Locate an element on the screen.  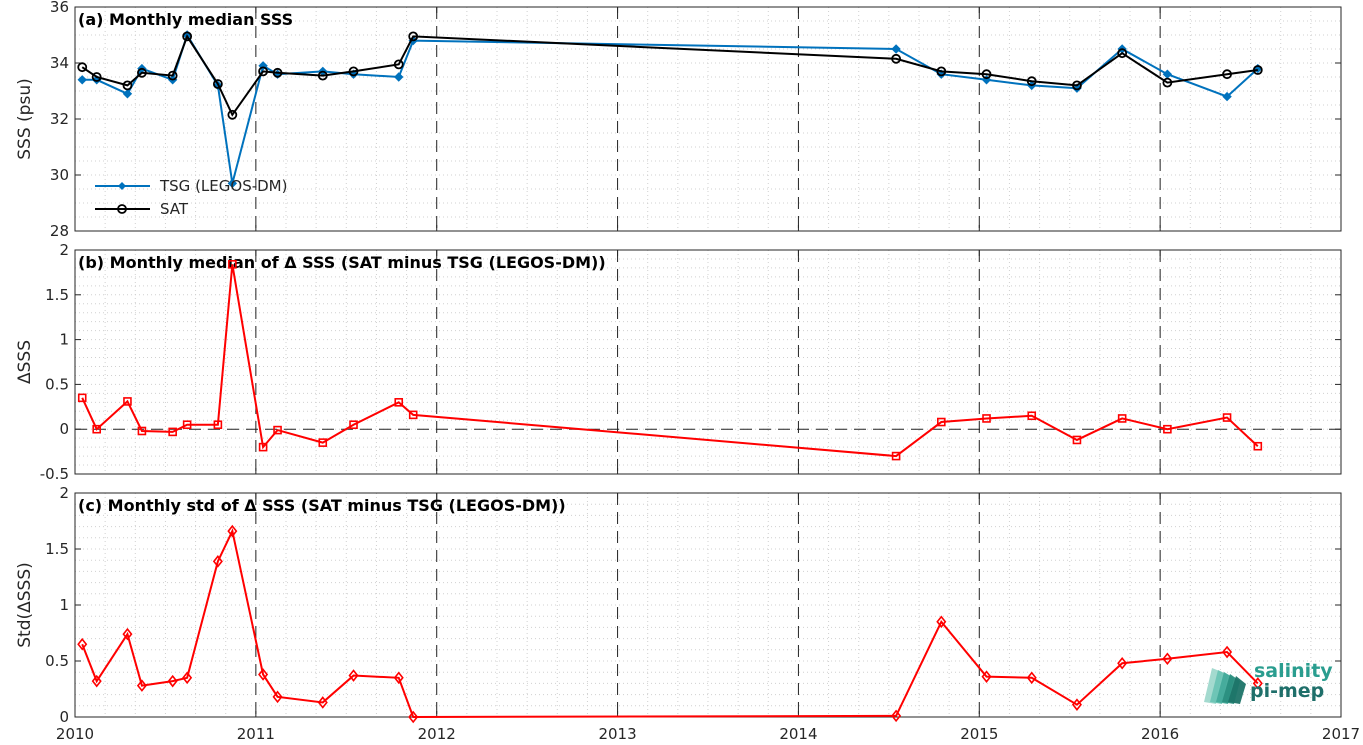
y-tick-label: -0.5 is located at coordinates (54, 474).